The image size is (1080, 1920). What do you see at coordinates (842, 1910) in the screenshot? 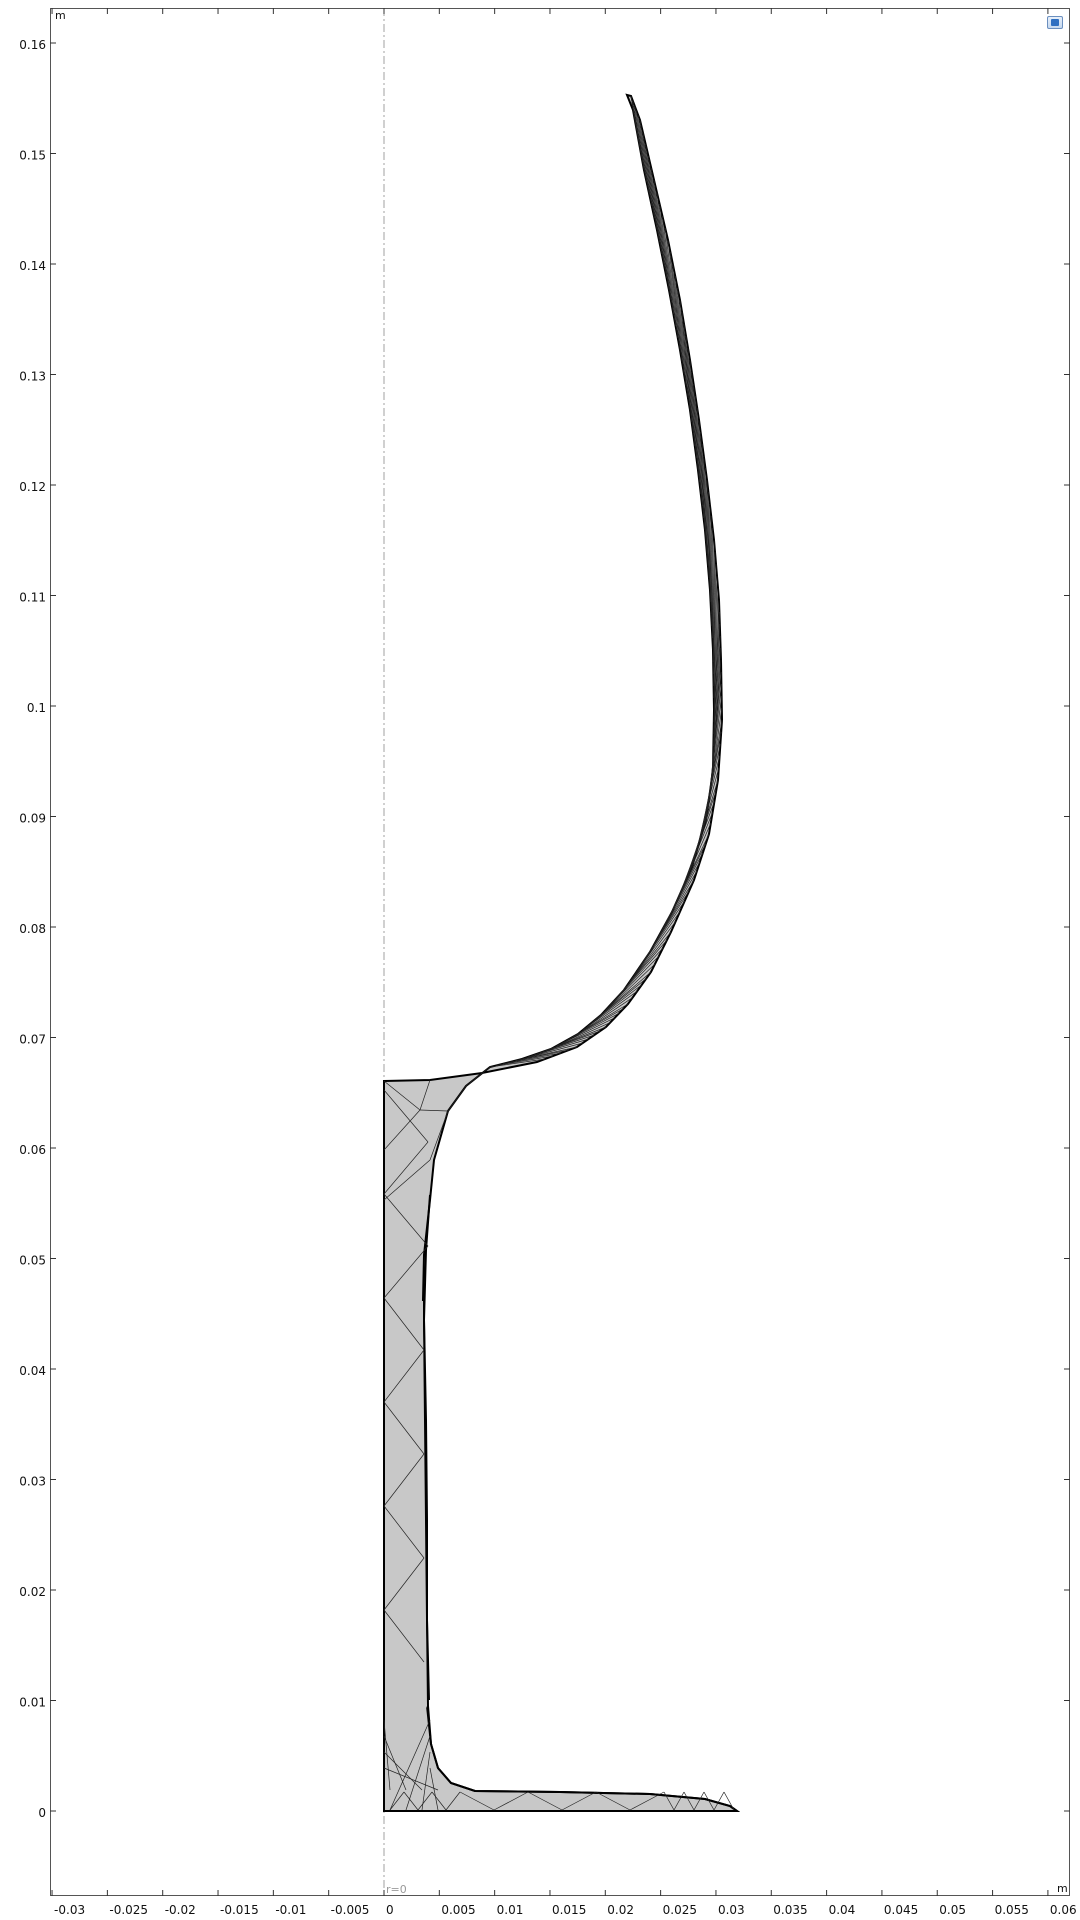
I see `x-tick-label: 0.04` at bounding box center [842, 1910].